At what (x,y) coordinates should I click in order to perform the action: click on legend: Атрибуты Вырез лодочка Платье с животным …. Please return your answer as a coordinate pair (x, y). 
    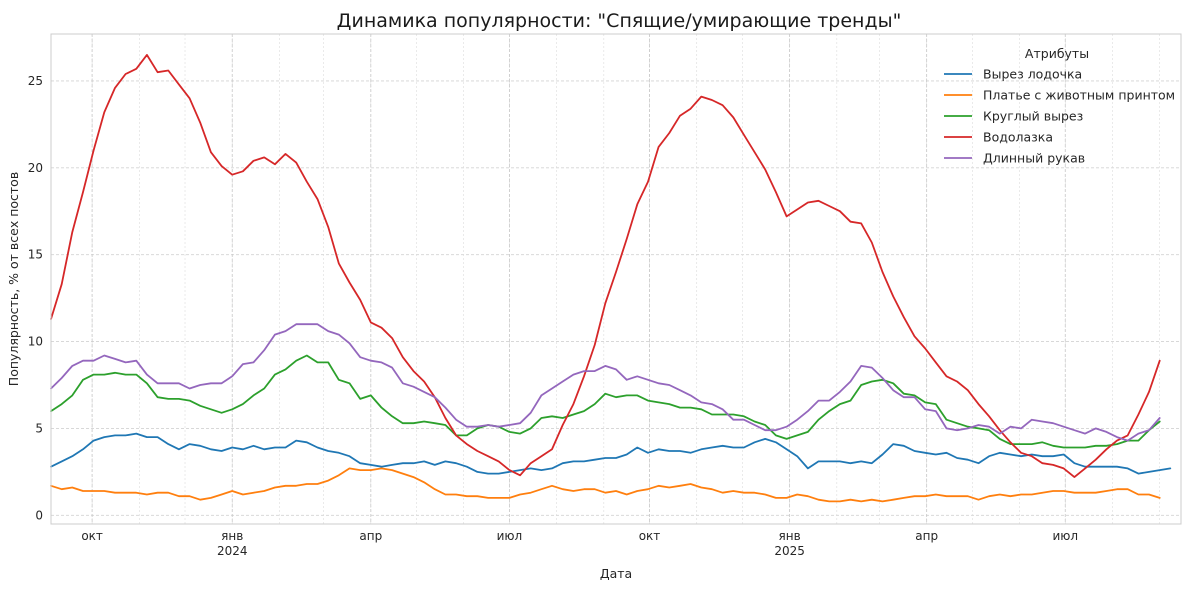
    Looking at the image, I should click on (1059, 106).